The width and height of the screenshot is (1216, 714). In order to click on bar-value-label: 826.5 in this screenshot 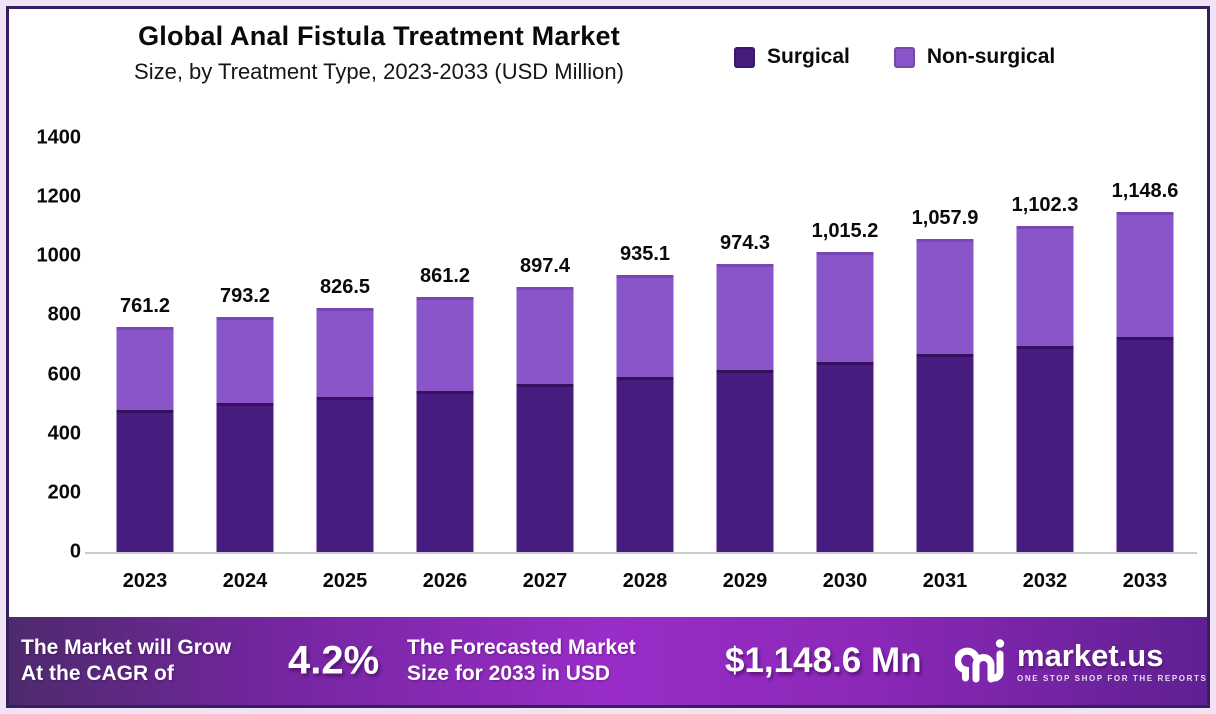, I will do `click(345, 286)`.